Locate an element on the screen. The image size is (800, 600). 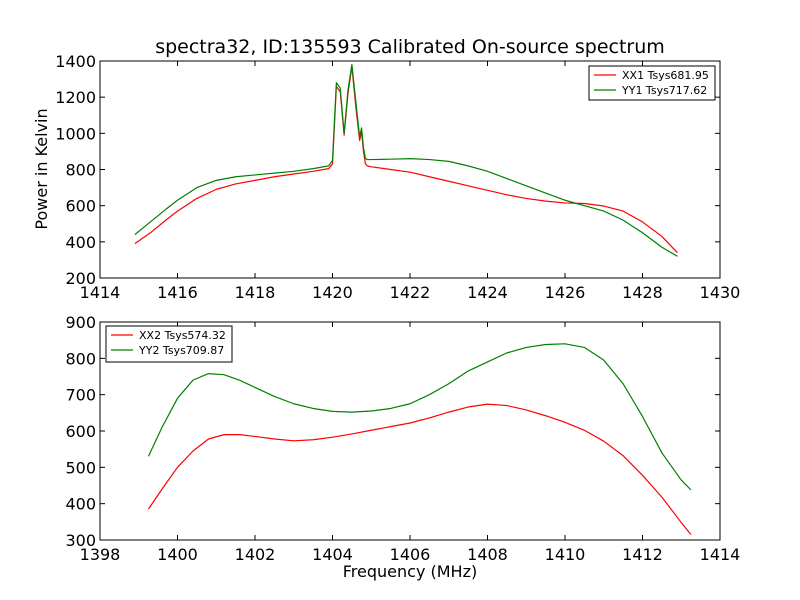
y-tick-label: 500 is located at coordinates (80, 467).